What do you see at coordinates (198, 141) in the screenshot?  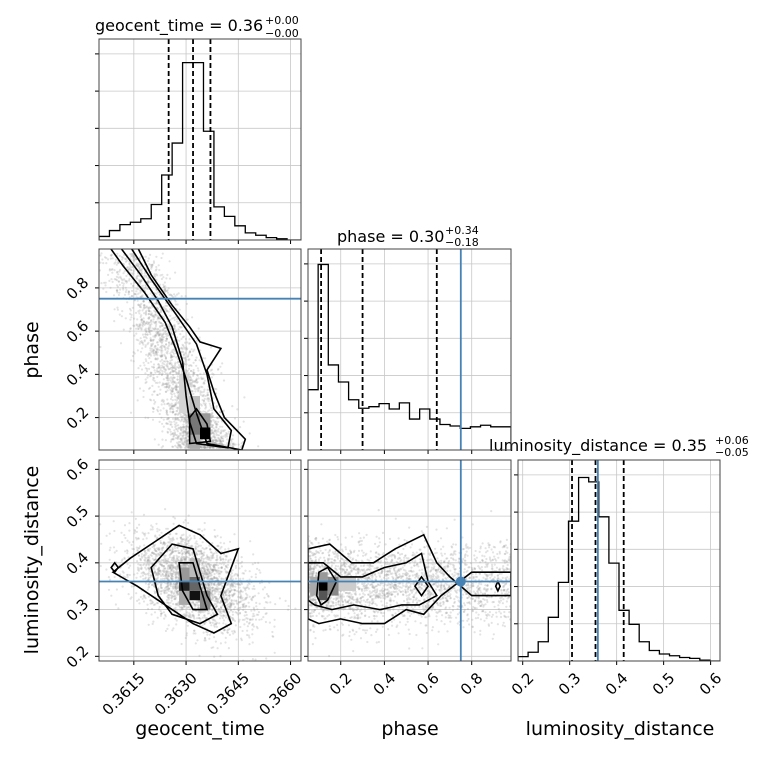 I see `panel-geocent-time-histogram` at bounding box center [198, 141].